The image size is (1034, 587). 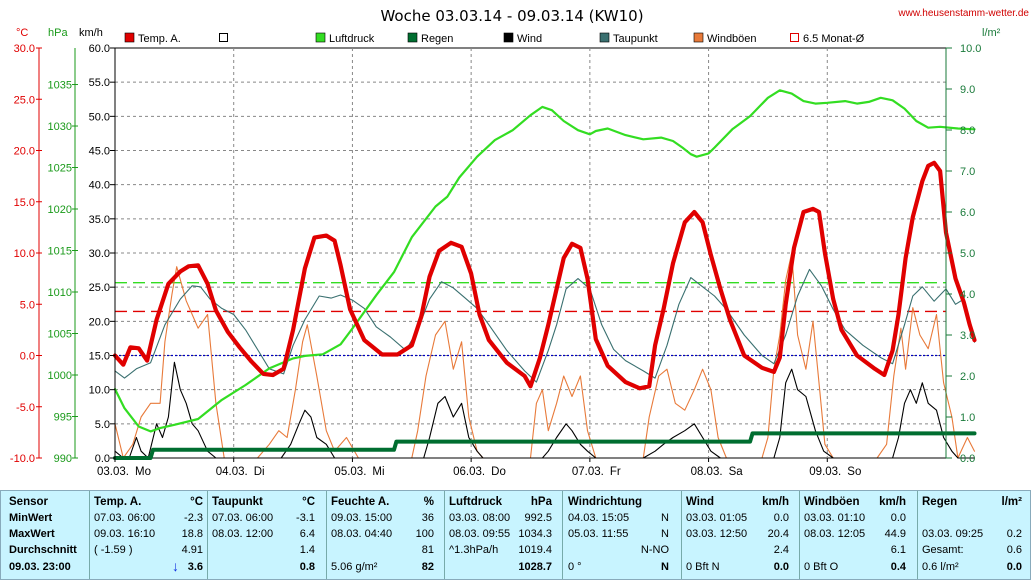 I want to click on stats-wdir-time: 05.03. 11:55, so click(x=598, y=534).